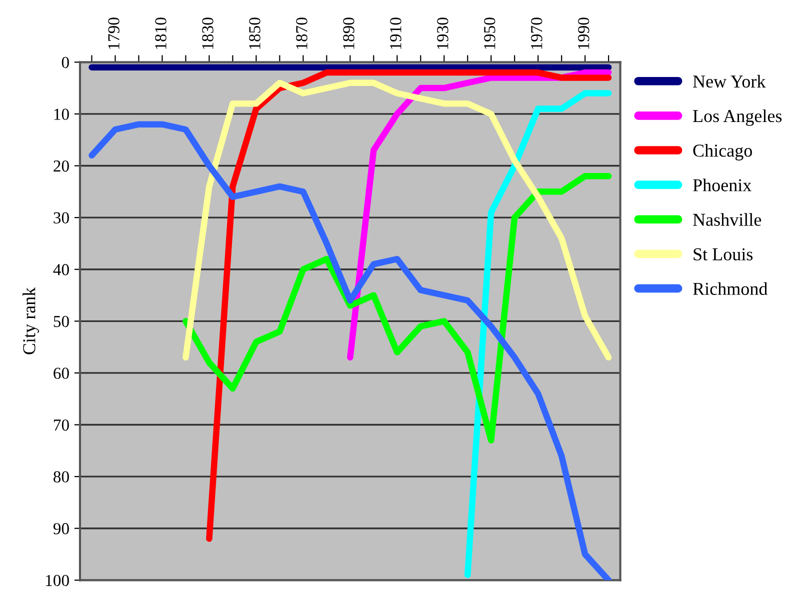  What do you see at coordinates (722, 185) in the screenshot?
I see `legend-label: Phoenix` at bounding box center [722, 185].